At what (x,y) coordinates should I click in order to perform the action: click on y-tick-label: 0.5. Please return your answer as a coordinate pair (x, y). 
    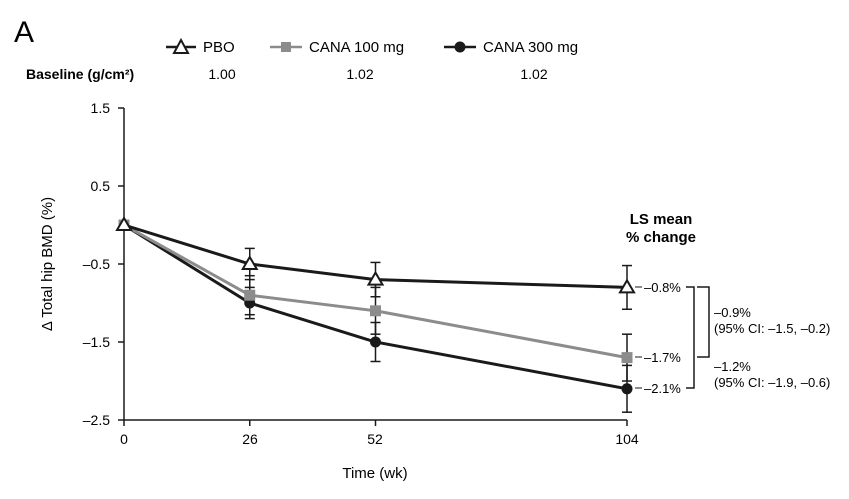
    Looking at the image, I should click on (101, 186).